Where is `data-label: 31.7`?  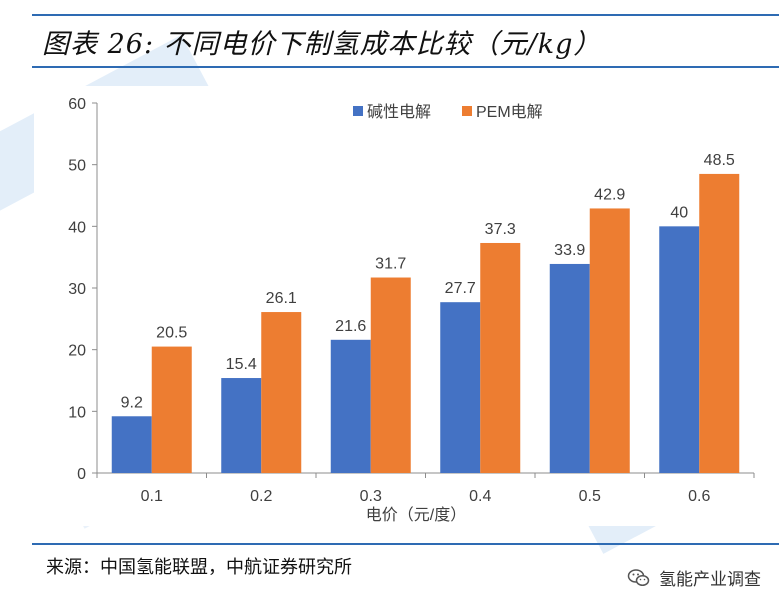
data-label: 31.7 is located at coordinates (390, 264).